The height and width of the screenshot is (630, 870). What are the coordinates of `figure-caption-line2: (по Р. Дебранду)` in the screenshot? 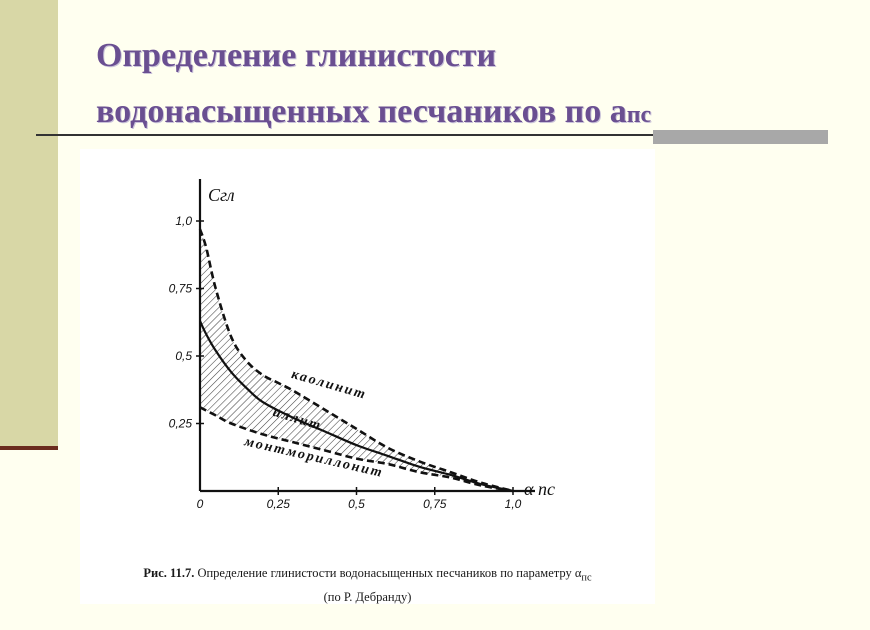 It's located at (367, 596).